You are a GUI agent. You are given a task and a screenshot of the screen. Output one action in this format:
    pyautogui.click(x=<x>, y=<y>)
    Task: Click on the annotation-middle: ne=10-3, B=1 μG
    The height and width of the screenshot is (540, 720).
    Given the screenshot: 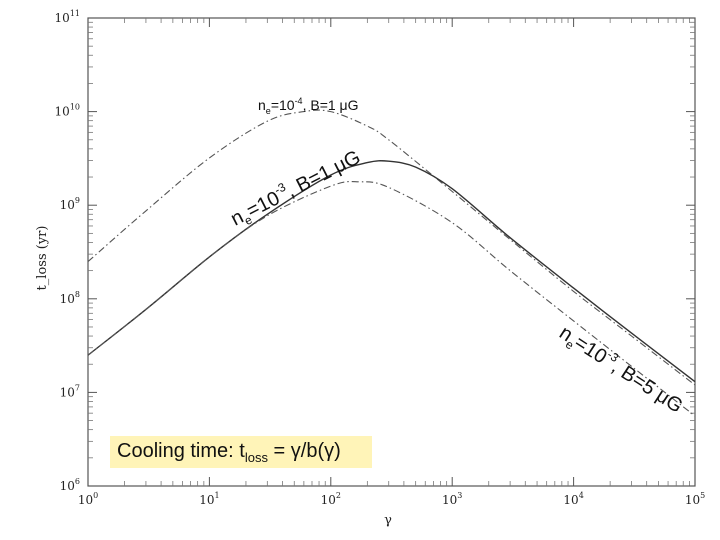 What is the action you would take?
    pyautogui.click(x=296, y=189)
    